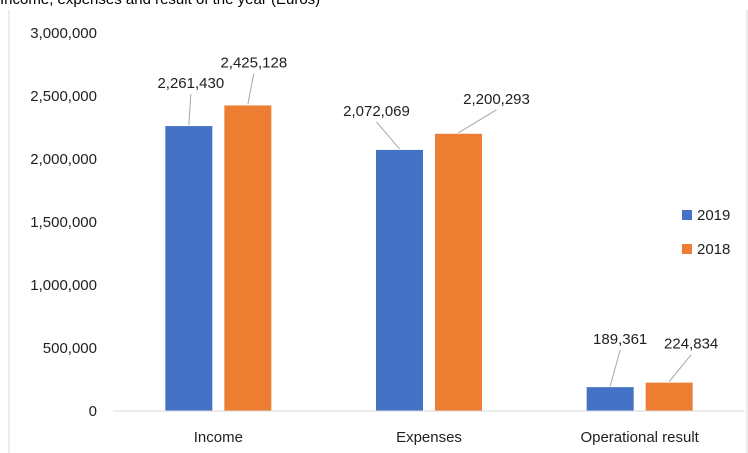 The height and width of the screenshot is (453, 748). I want to click on bar-2018-income, so click(248, 258).